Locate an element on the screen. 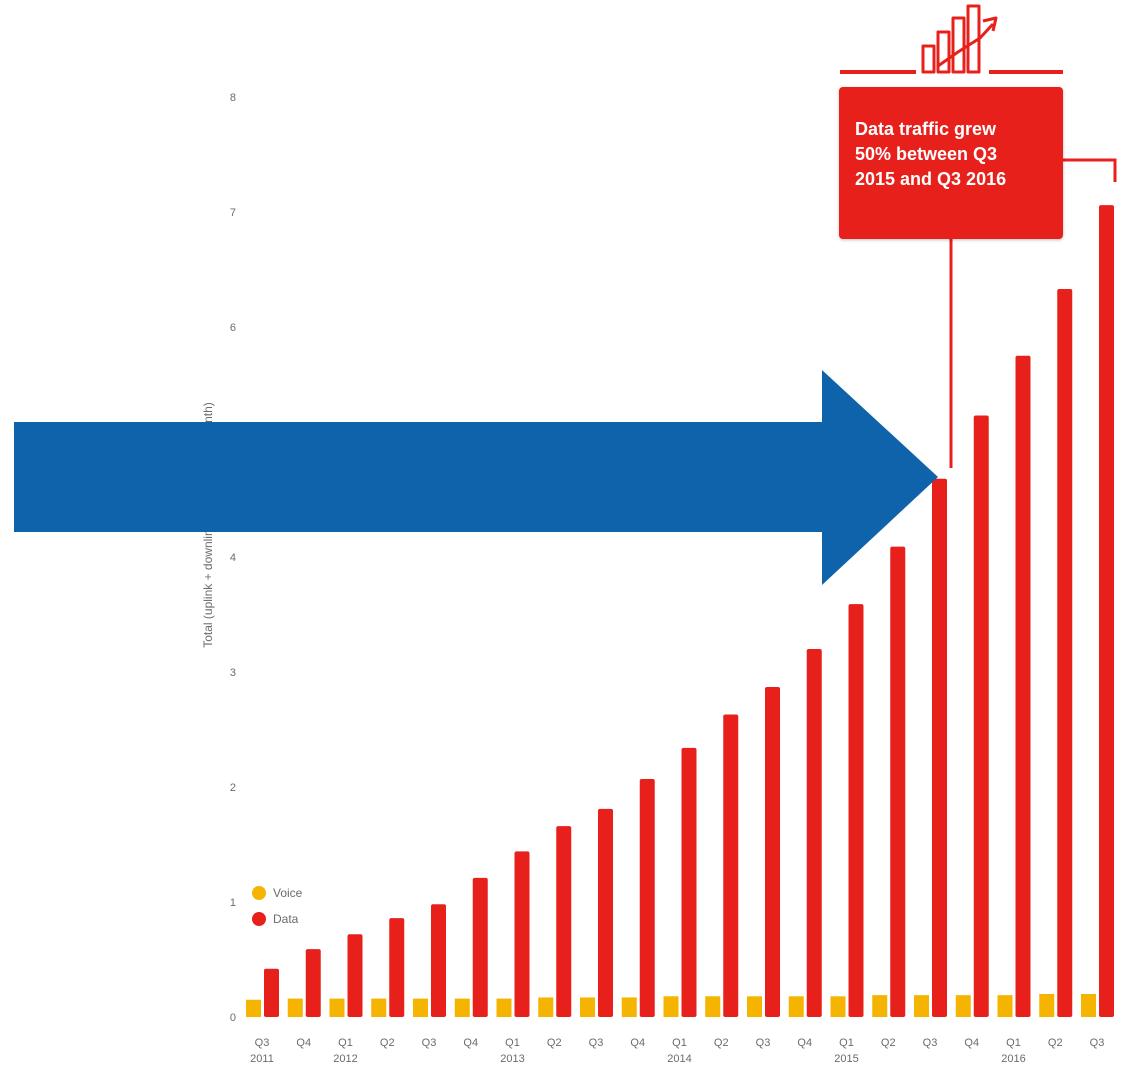 The width and height of the screenshot is (1133, 1070). annotation-line-1: Data traffic grew is located at coordinates (926, 129).